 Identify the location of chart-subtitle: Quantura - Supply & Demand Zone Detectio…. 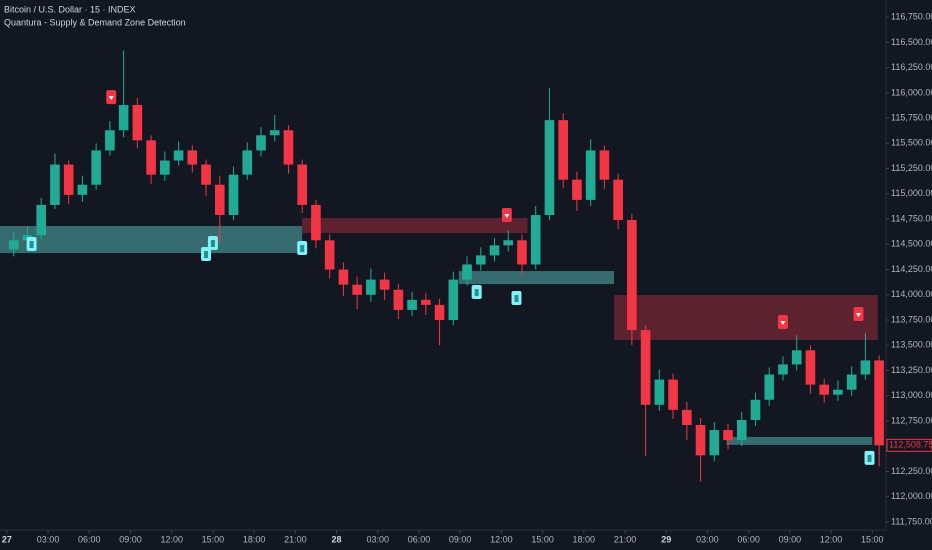
(95, 22).